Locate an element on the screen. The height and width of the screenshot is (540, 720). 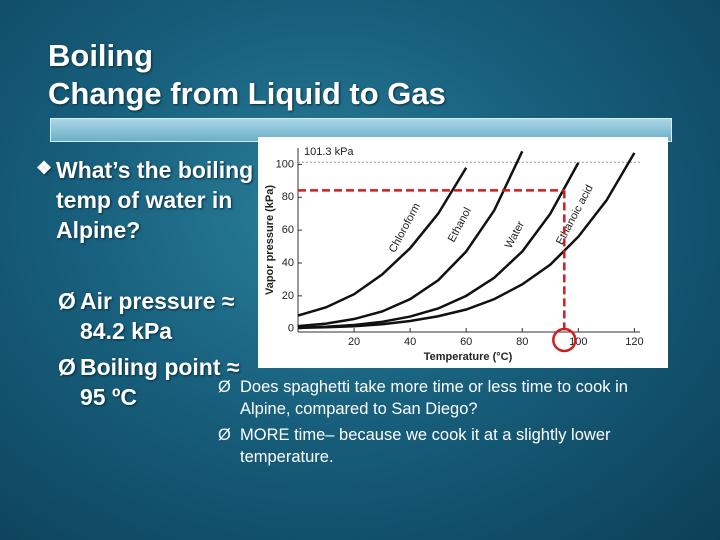
reference-circle is located at coordinates (564, 340).